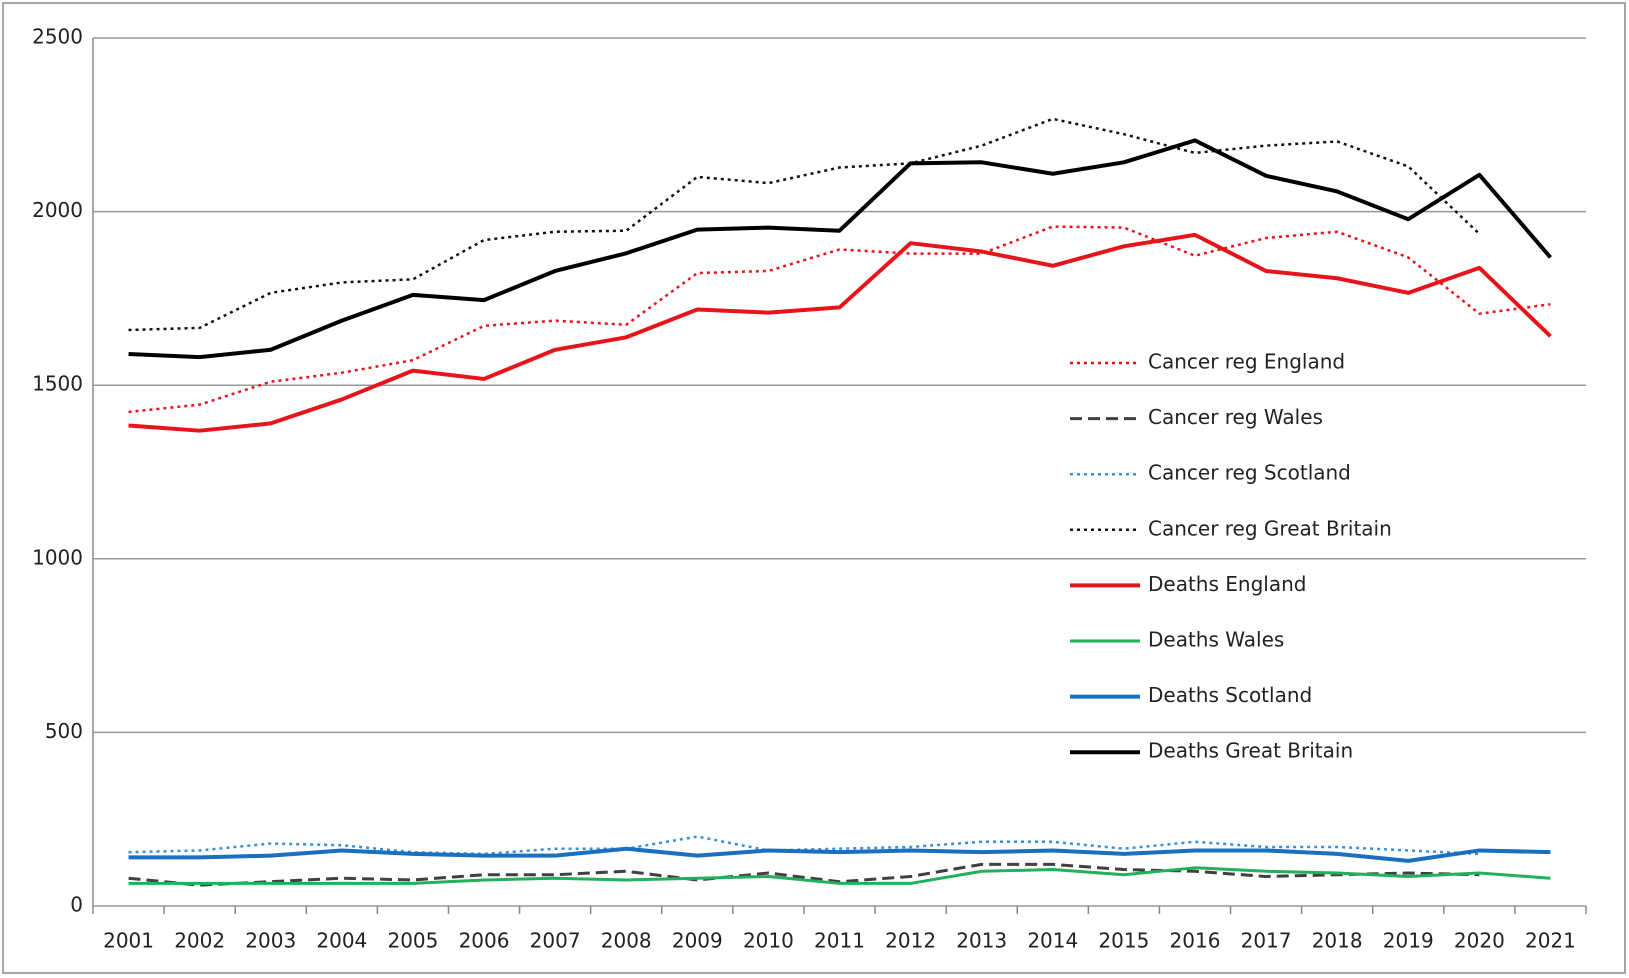  I want to click on legend-label: Cancer reg Wales, so click(1235, 417).